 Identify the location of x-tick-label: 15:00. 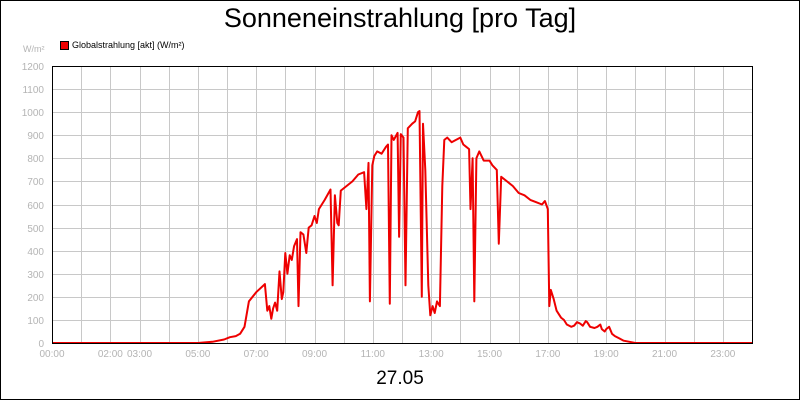
(489, 354).